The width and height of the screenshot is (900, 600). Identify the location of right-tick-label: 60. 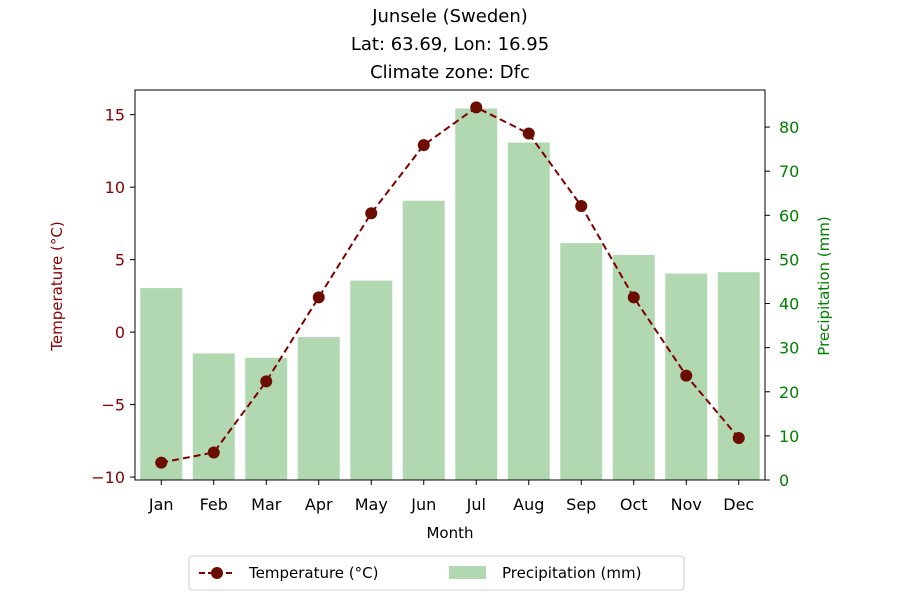
(789, 215).